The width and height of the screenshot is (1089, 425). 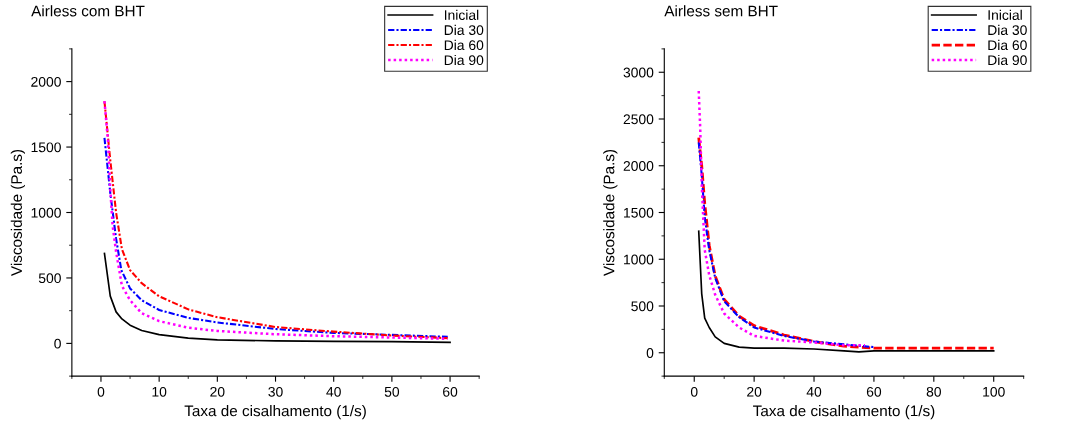 What do you see at coordinates (392, 391) in the screenshot?
I see `x-tick-label: 50` at bounding box center [392, 391].